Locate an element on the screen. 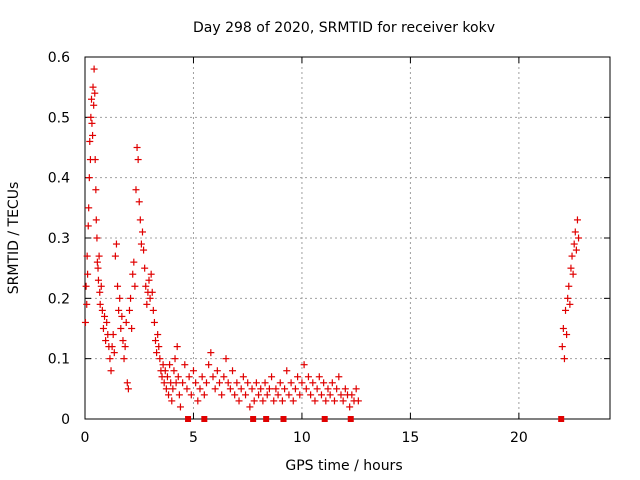 The image size is (640, 480). x-tick-label: 10 is located at coordinates (302, 438).